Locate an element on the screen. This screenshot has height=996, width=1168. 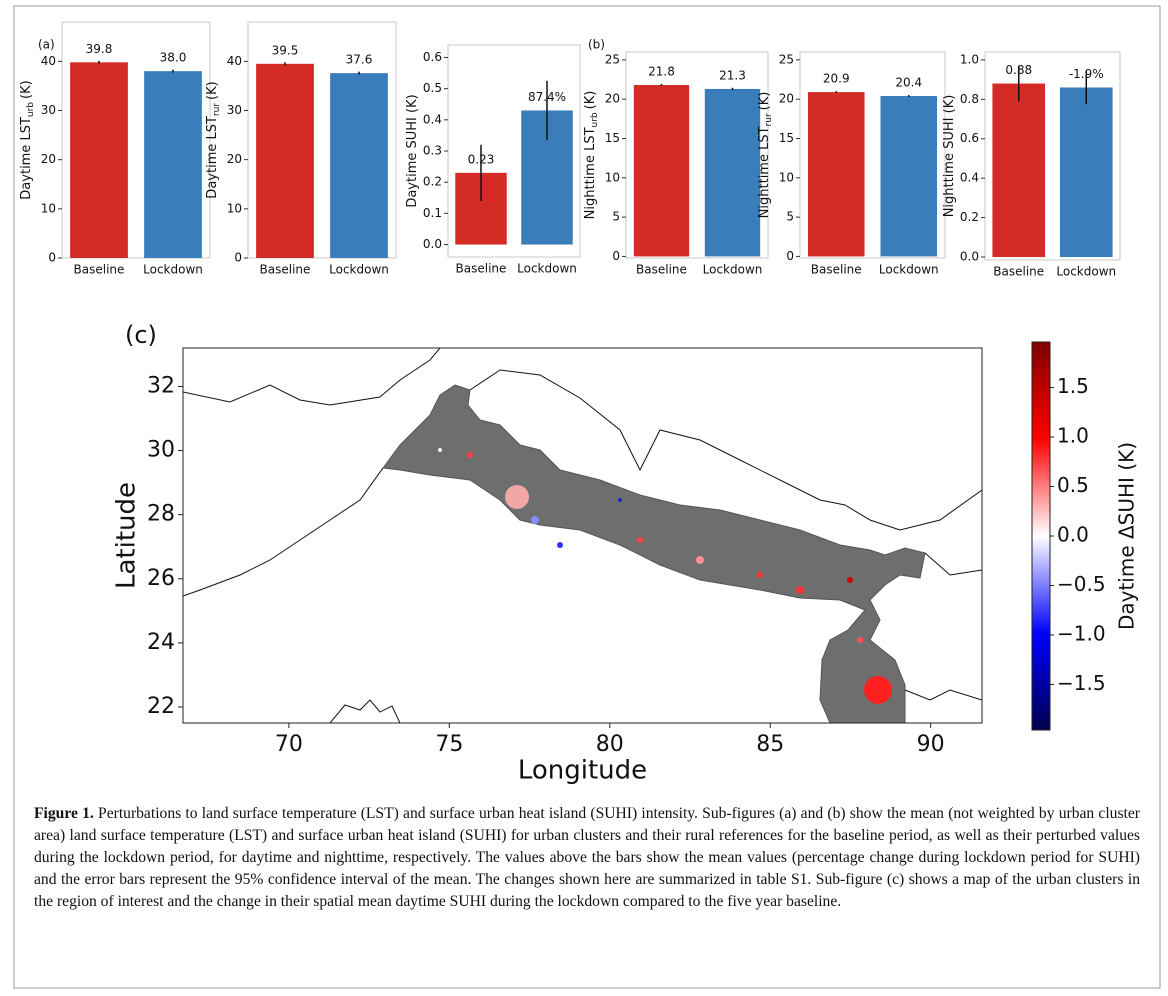
y-axis-label: Nighttime LSTurb (K) is located at coordinates (591, 155).